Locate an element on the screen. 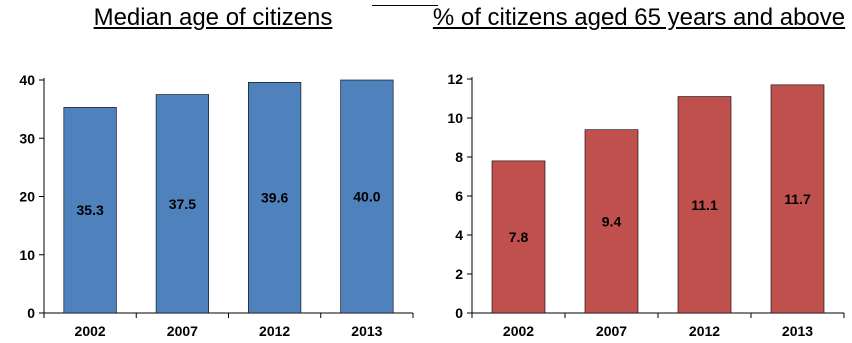 This screenshot has height=343, width=852. data-label: 7.8 is located at coordinates (519, 237).